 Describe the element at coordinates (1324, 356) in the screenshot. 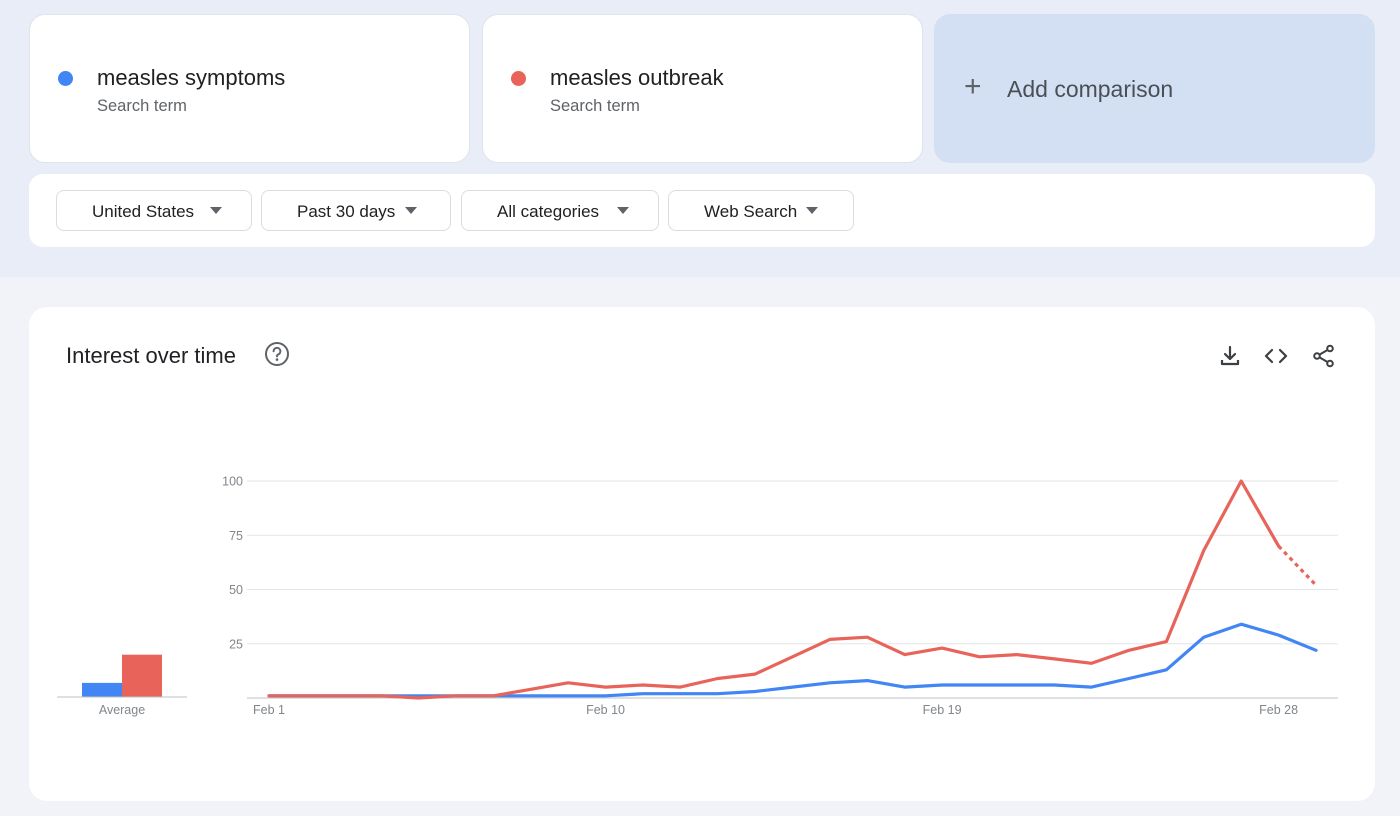

I see `share-icon` at that location.